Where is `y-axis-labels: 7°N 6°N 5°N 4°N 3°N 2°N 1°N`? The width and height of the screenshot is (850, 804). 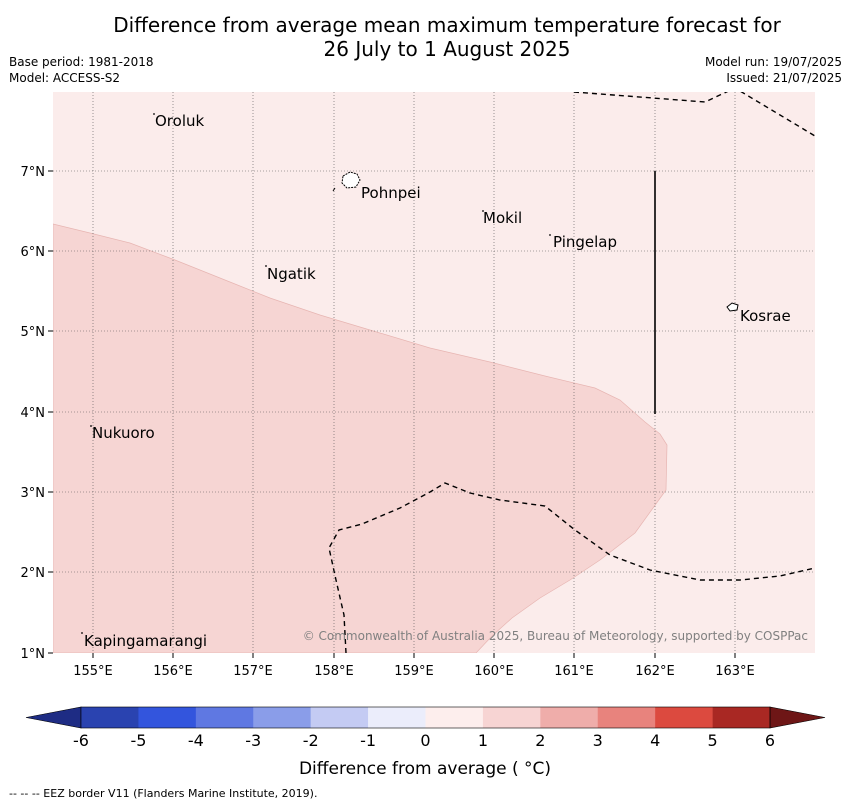
y-axis-labels: 7°N 6°N 5°N 4°N 3°N 2°N 1°N is located at coordinates (33, 413).